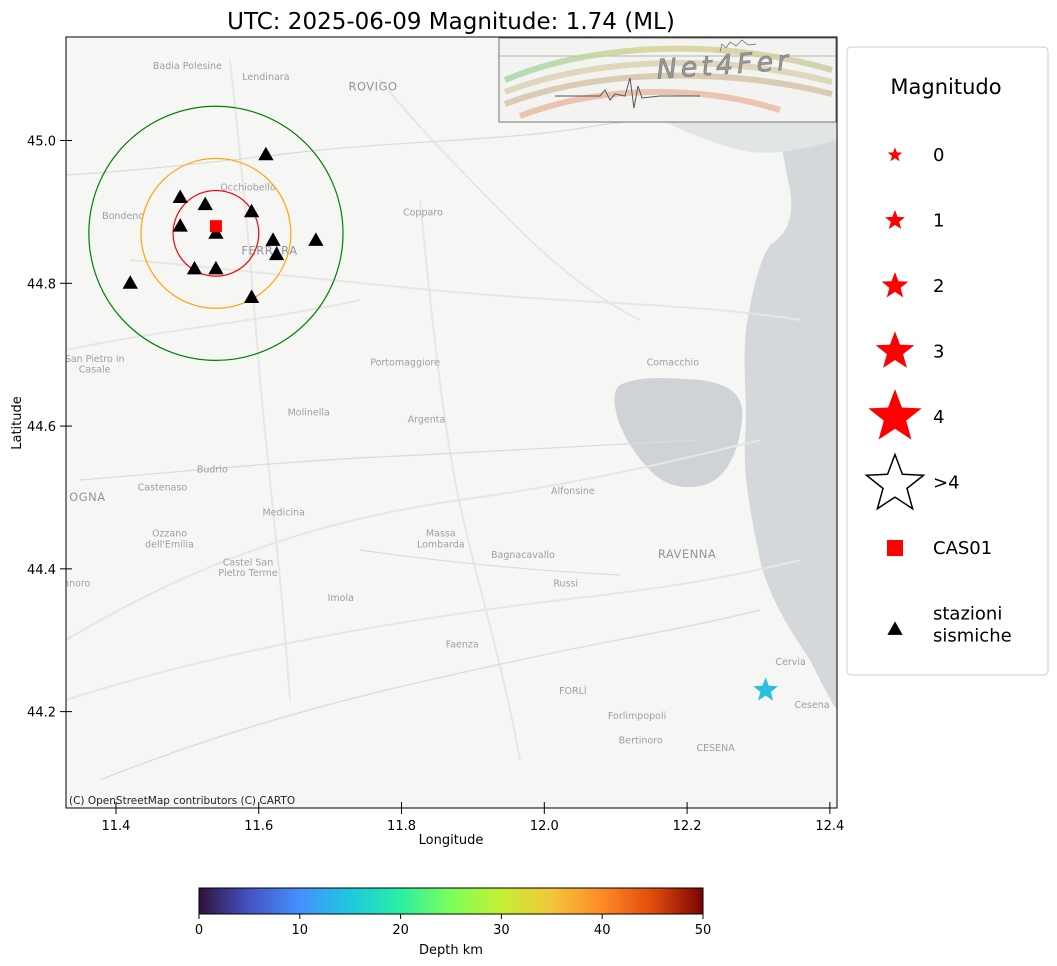 The image size is (1057, 966). Describe the element at coordinates (115, 826) in the screenshot. I see `x-tick-label: 11.4` at that location.